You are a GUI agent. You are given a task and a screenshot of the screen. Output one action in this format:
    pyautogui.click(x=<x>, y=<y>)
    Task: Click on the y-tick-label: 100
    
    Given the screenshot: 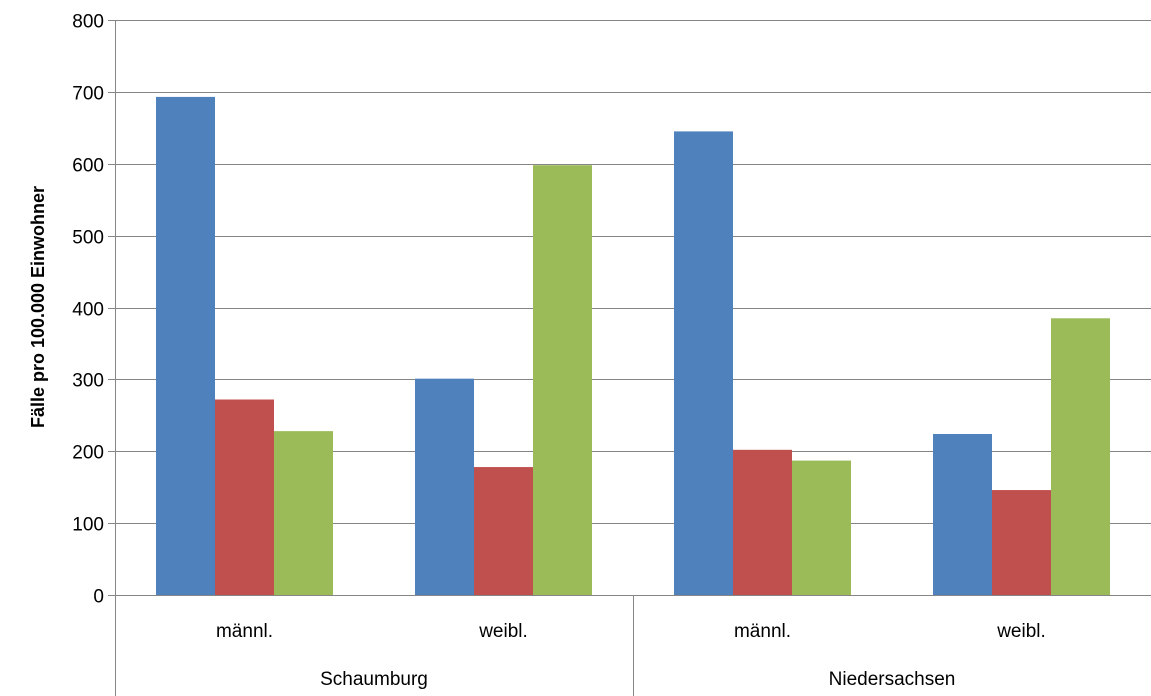 What is the action you would take?
    pyautogui.click(x=88, y=525)
    